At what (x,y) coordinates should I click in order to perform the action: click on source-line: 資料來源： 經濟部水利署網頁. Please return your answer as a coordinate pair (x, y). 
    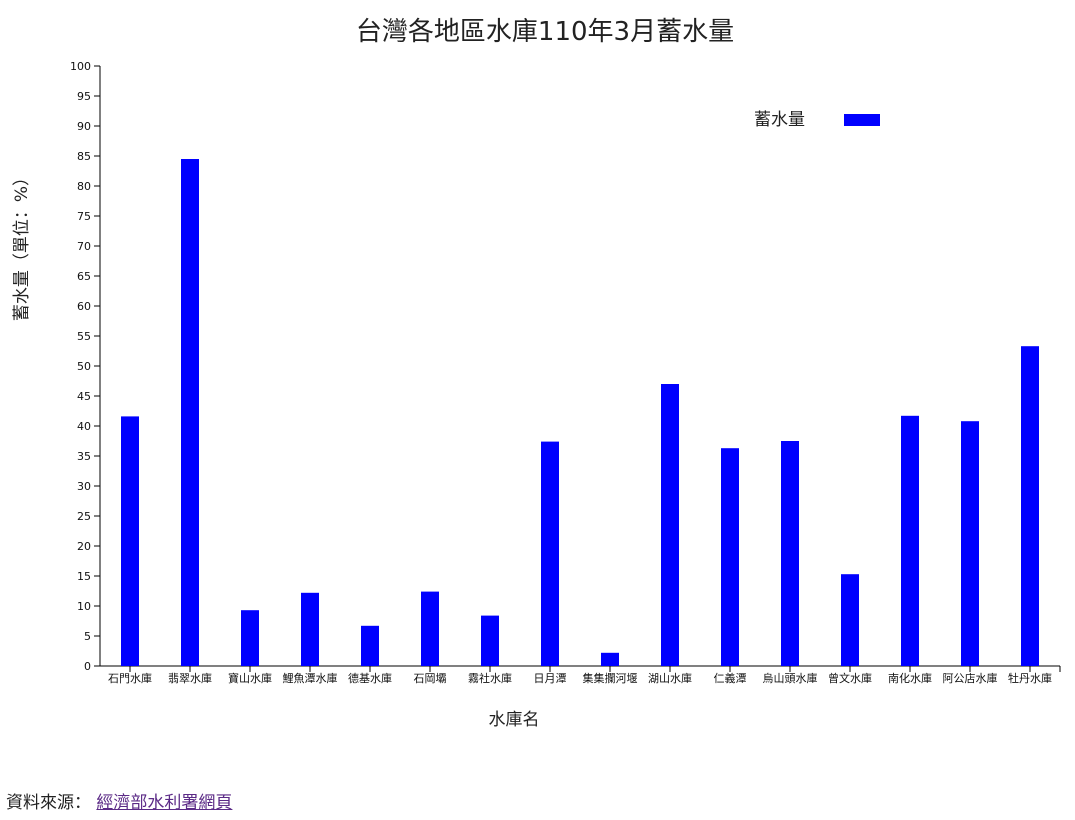
    Looking at the image, I should click on (119, 800).